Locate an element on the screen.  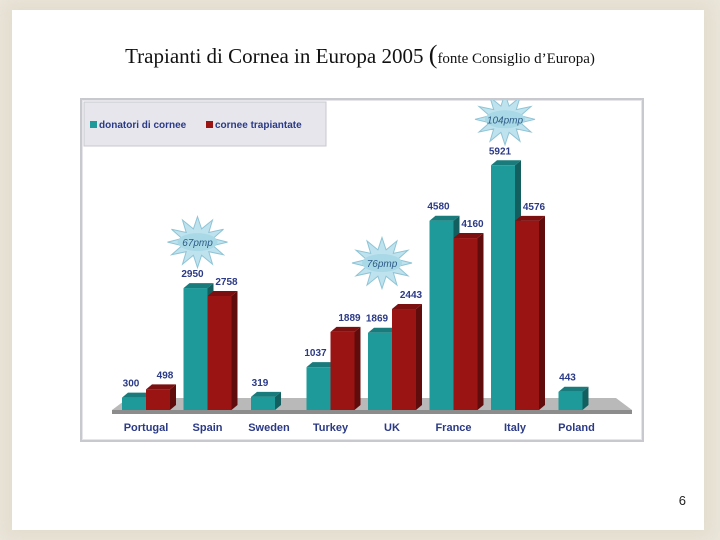
bar-transplants-france is located at coordinates (468, 321).